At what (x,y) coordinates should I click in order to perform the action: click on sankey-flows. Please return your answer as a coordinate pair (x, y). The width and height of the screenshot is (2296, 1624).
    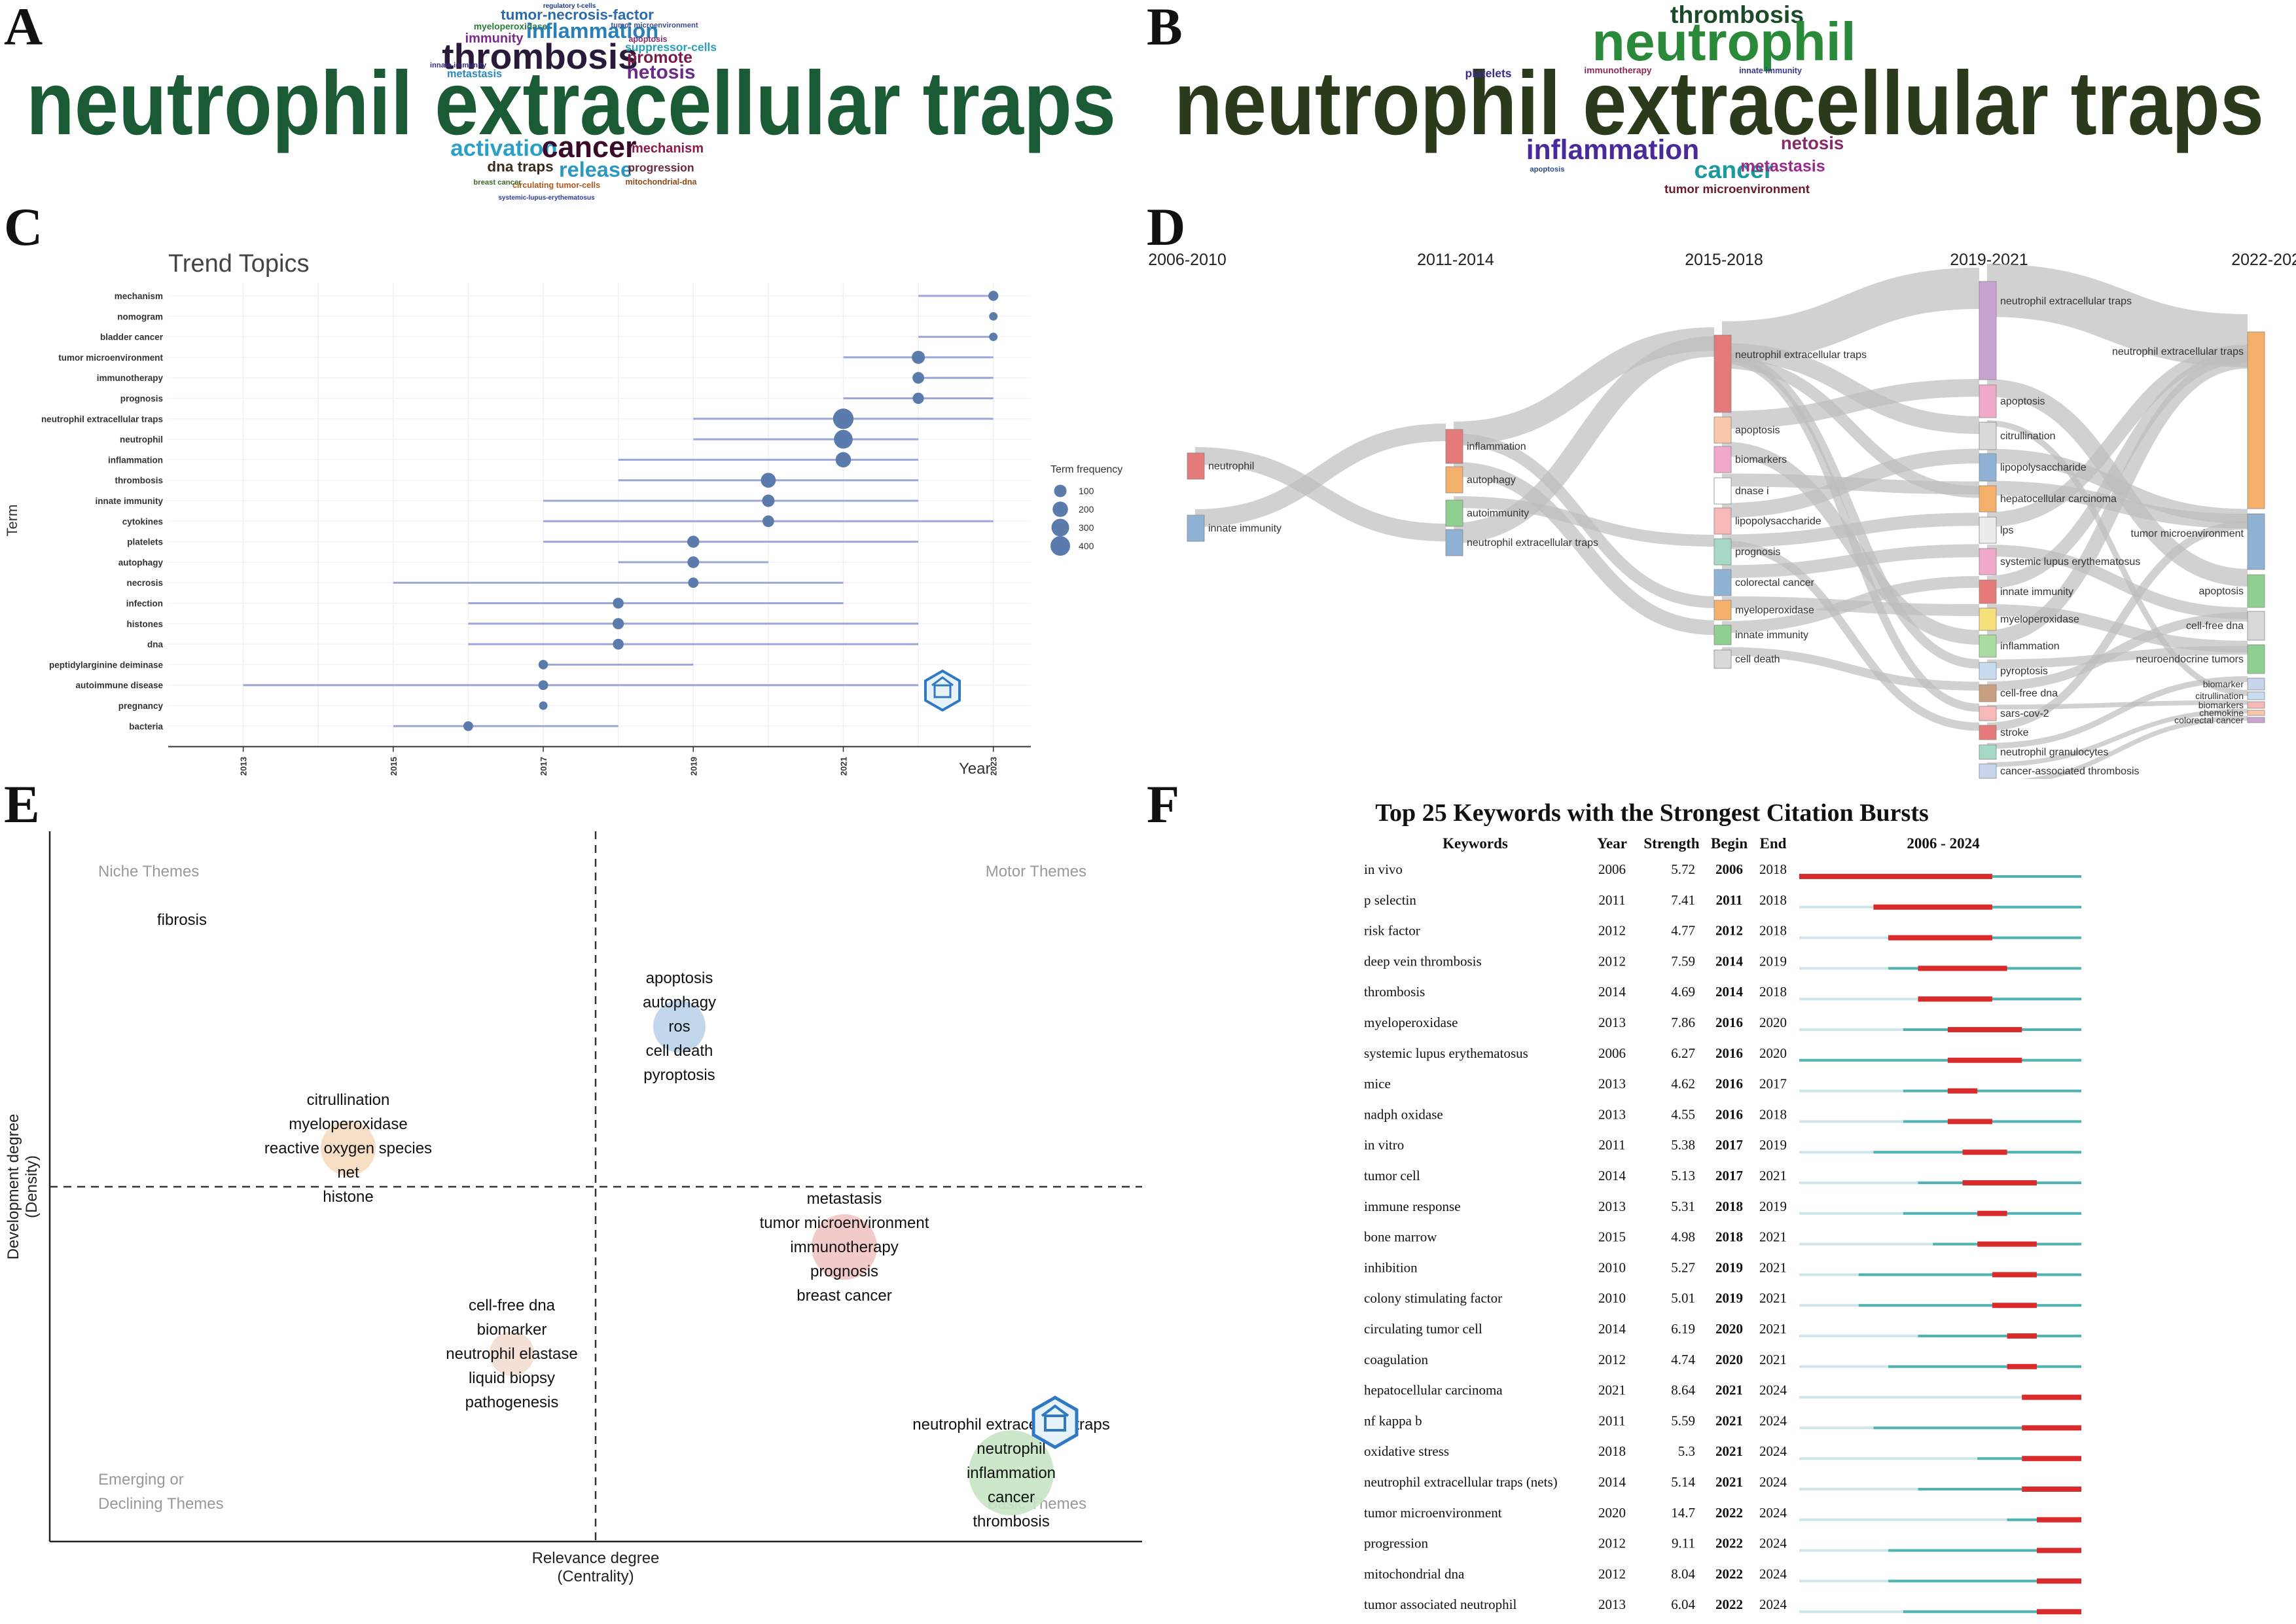
    Looking at the image, I should click on (1721, 521).